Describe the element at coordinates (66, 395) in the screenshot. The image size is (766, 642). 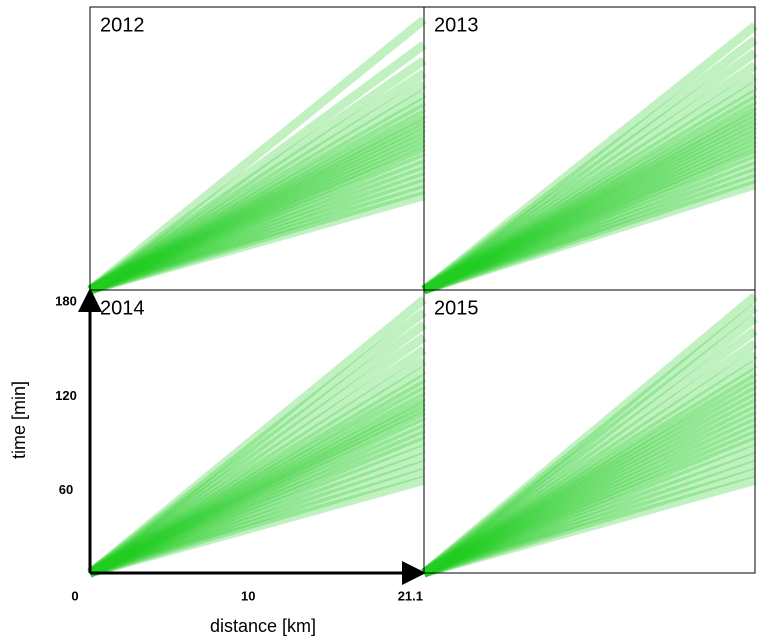
I see `y-tick-label: 120` at that location.